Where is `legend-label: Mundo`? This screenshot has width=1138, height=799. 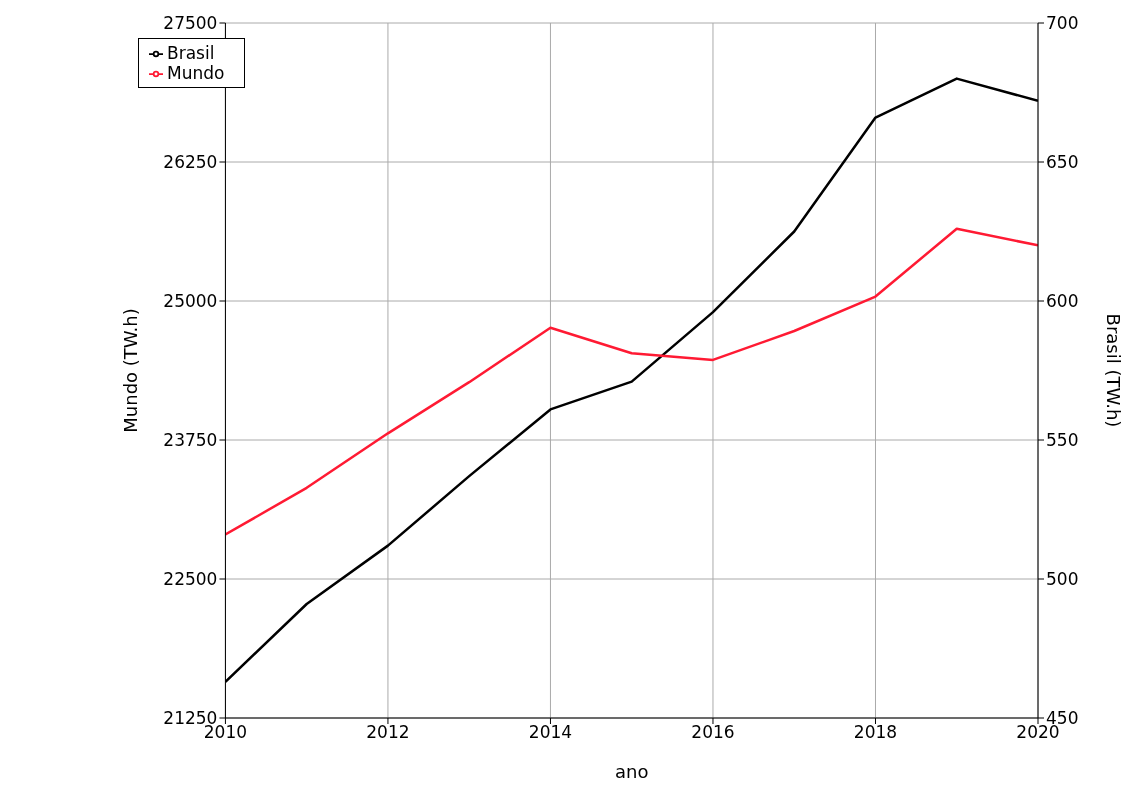 legend-label: Mundo is located at coordinates (196, 73).